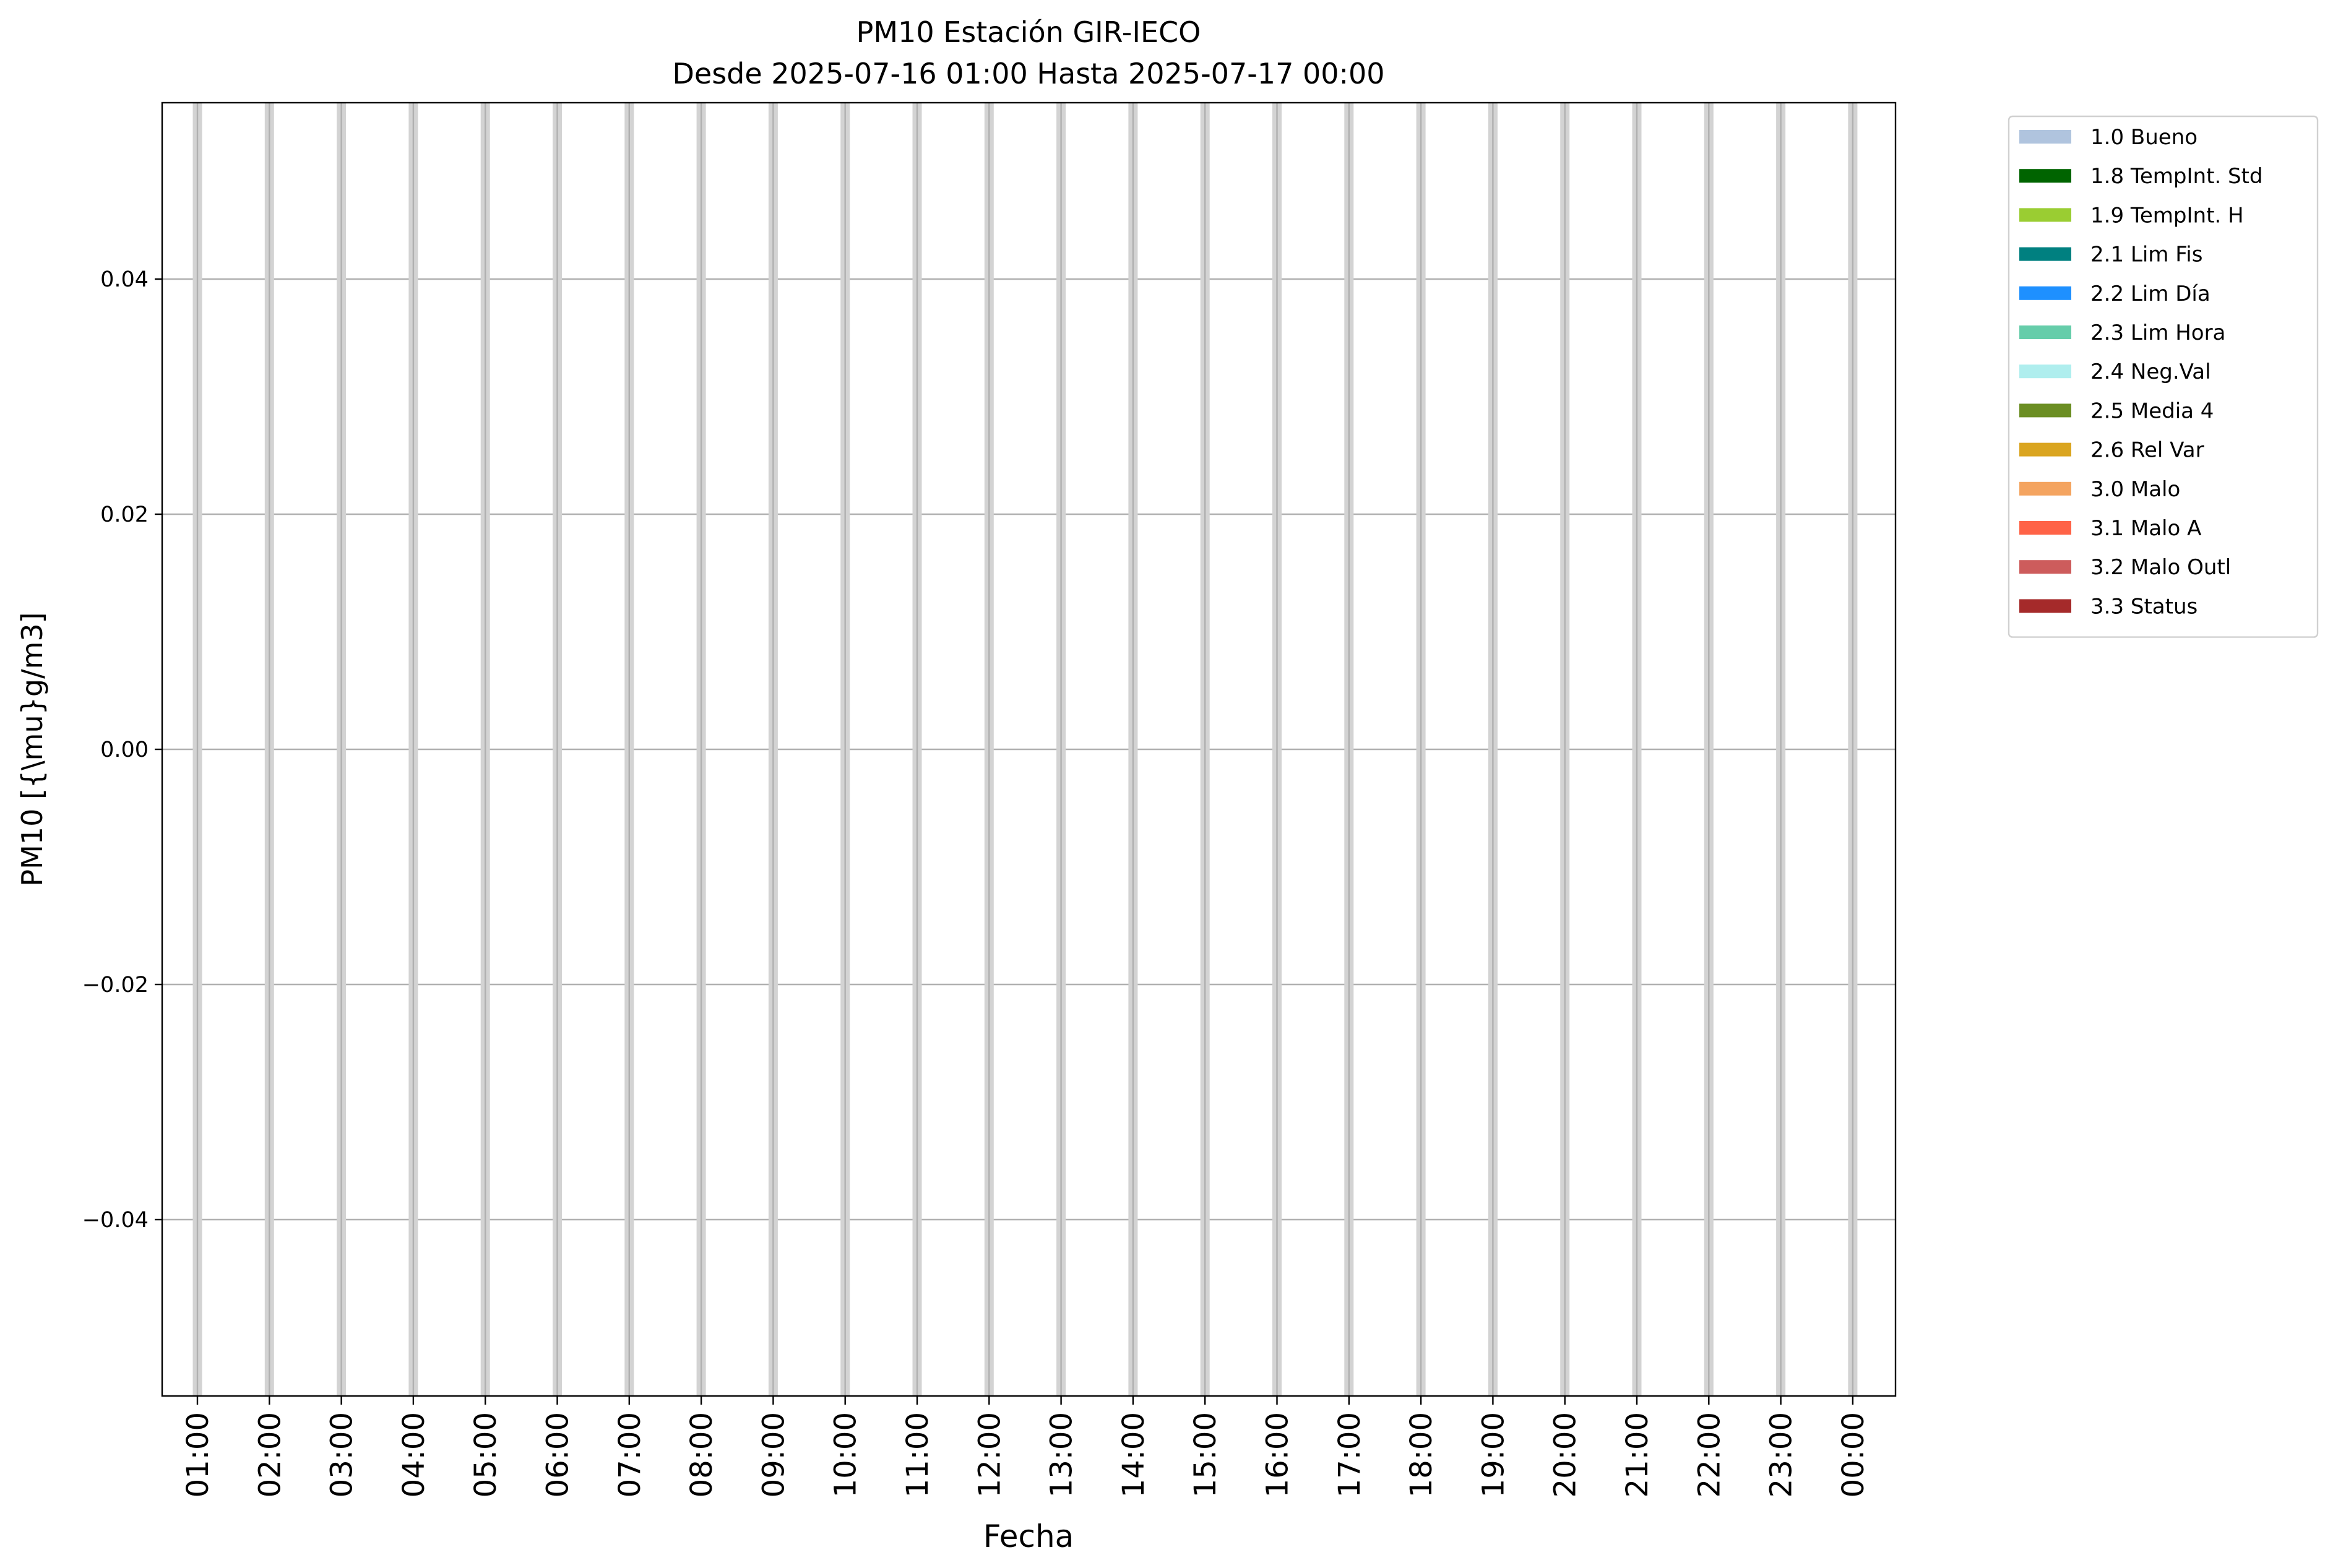 Image resolution: width=2325 pixels, height=1568 pixels. I want to click on x-tick-label: 13:00, so click(1062, 1454).